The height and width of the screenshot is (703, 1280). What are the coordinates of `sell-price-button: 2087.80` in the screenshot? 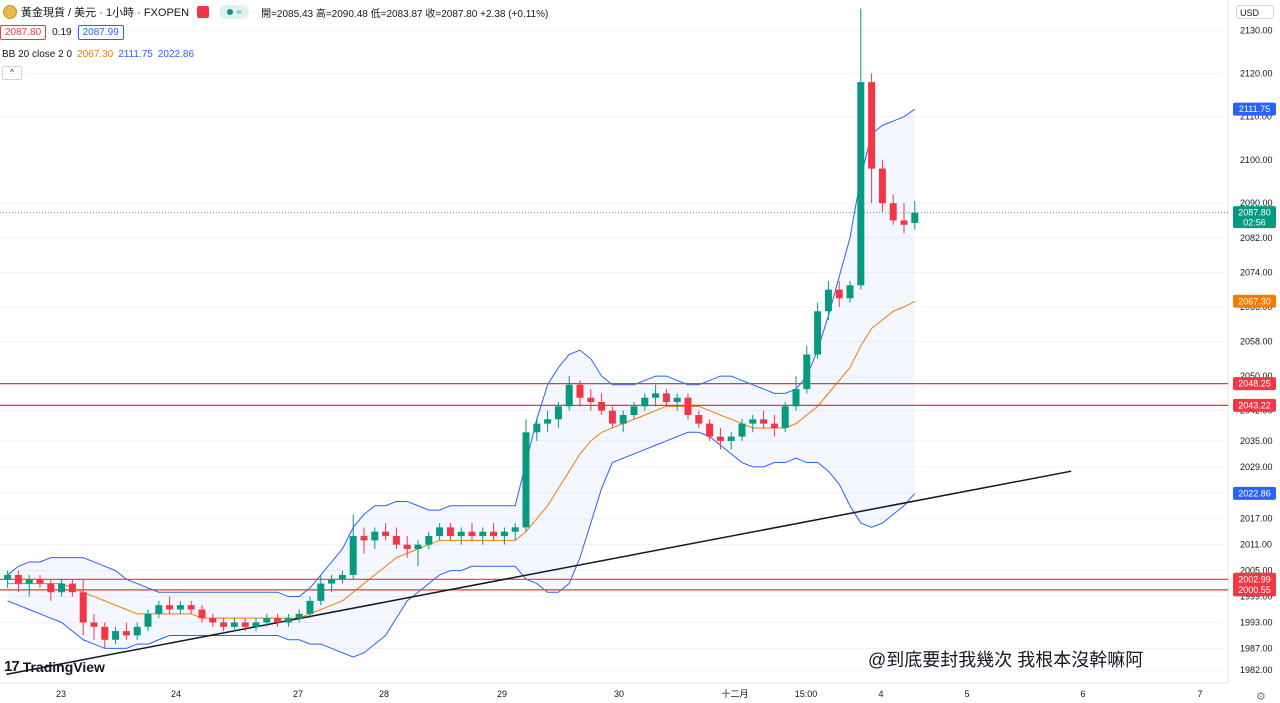 It's located at (23, 32).